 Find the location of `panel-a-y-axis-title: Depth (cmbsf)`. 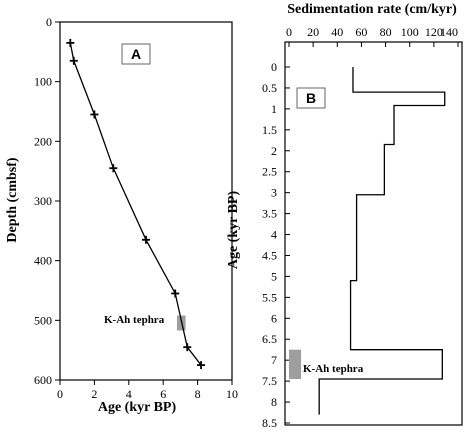

panel-a-y-axis-title: Depth (cmbsf) is located at coordinates (12, 199).